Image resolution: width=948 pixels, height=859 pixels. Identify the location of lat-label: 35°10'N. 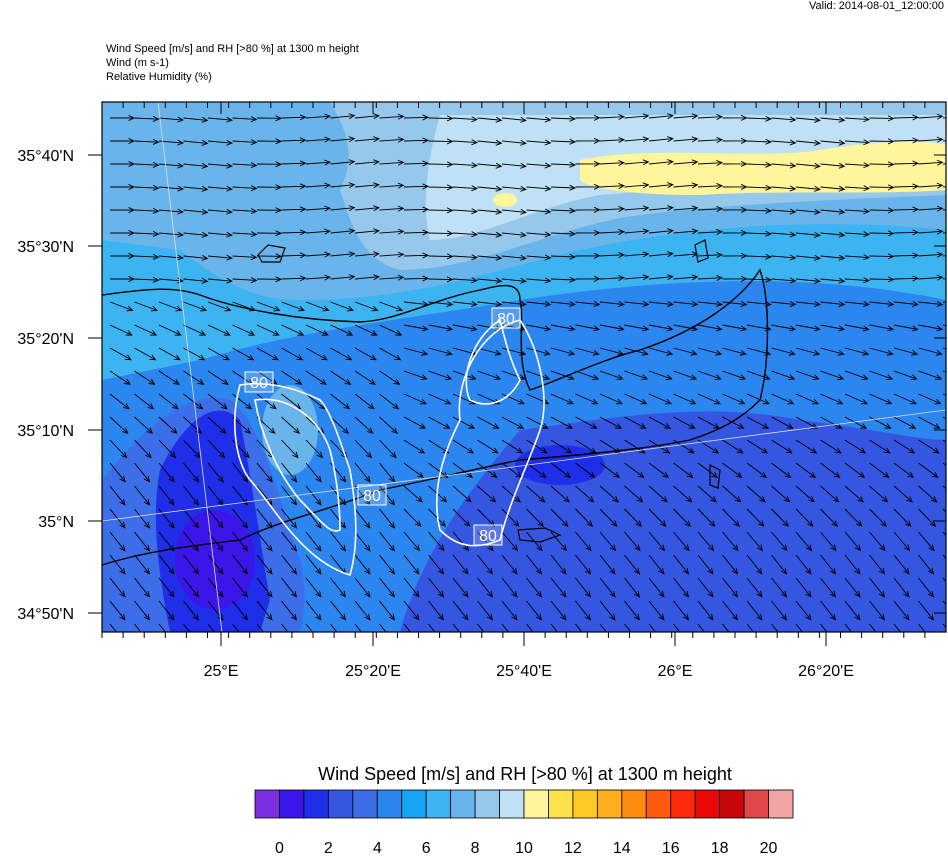
(45, 431).